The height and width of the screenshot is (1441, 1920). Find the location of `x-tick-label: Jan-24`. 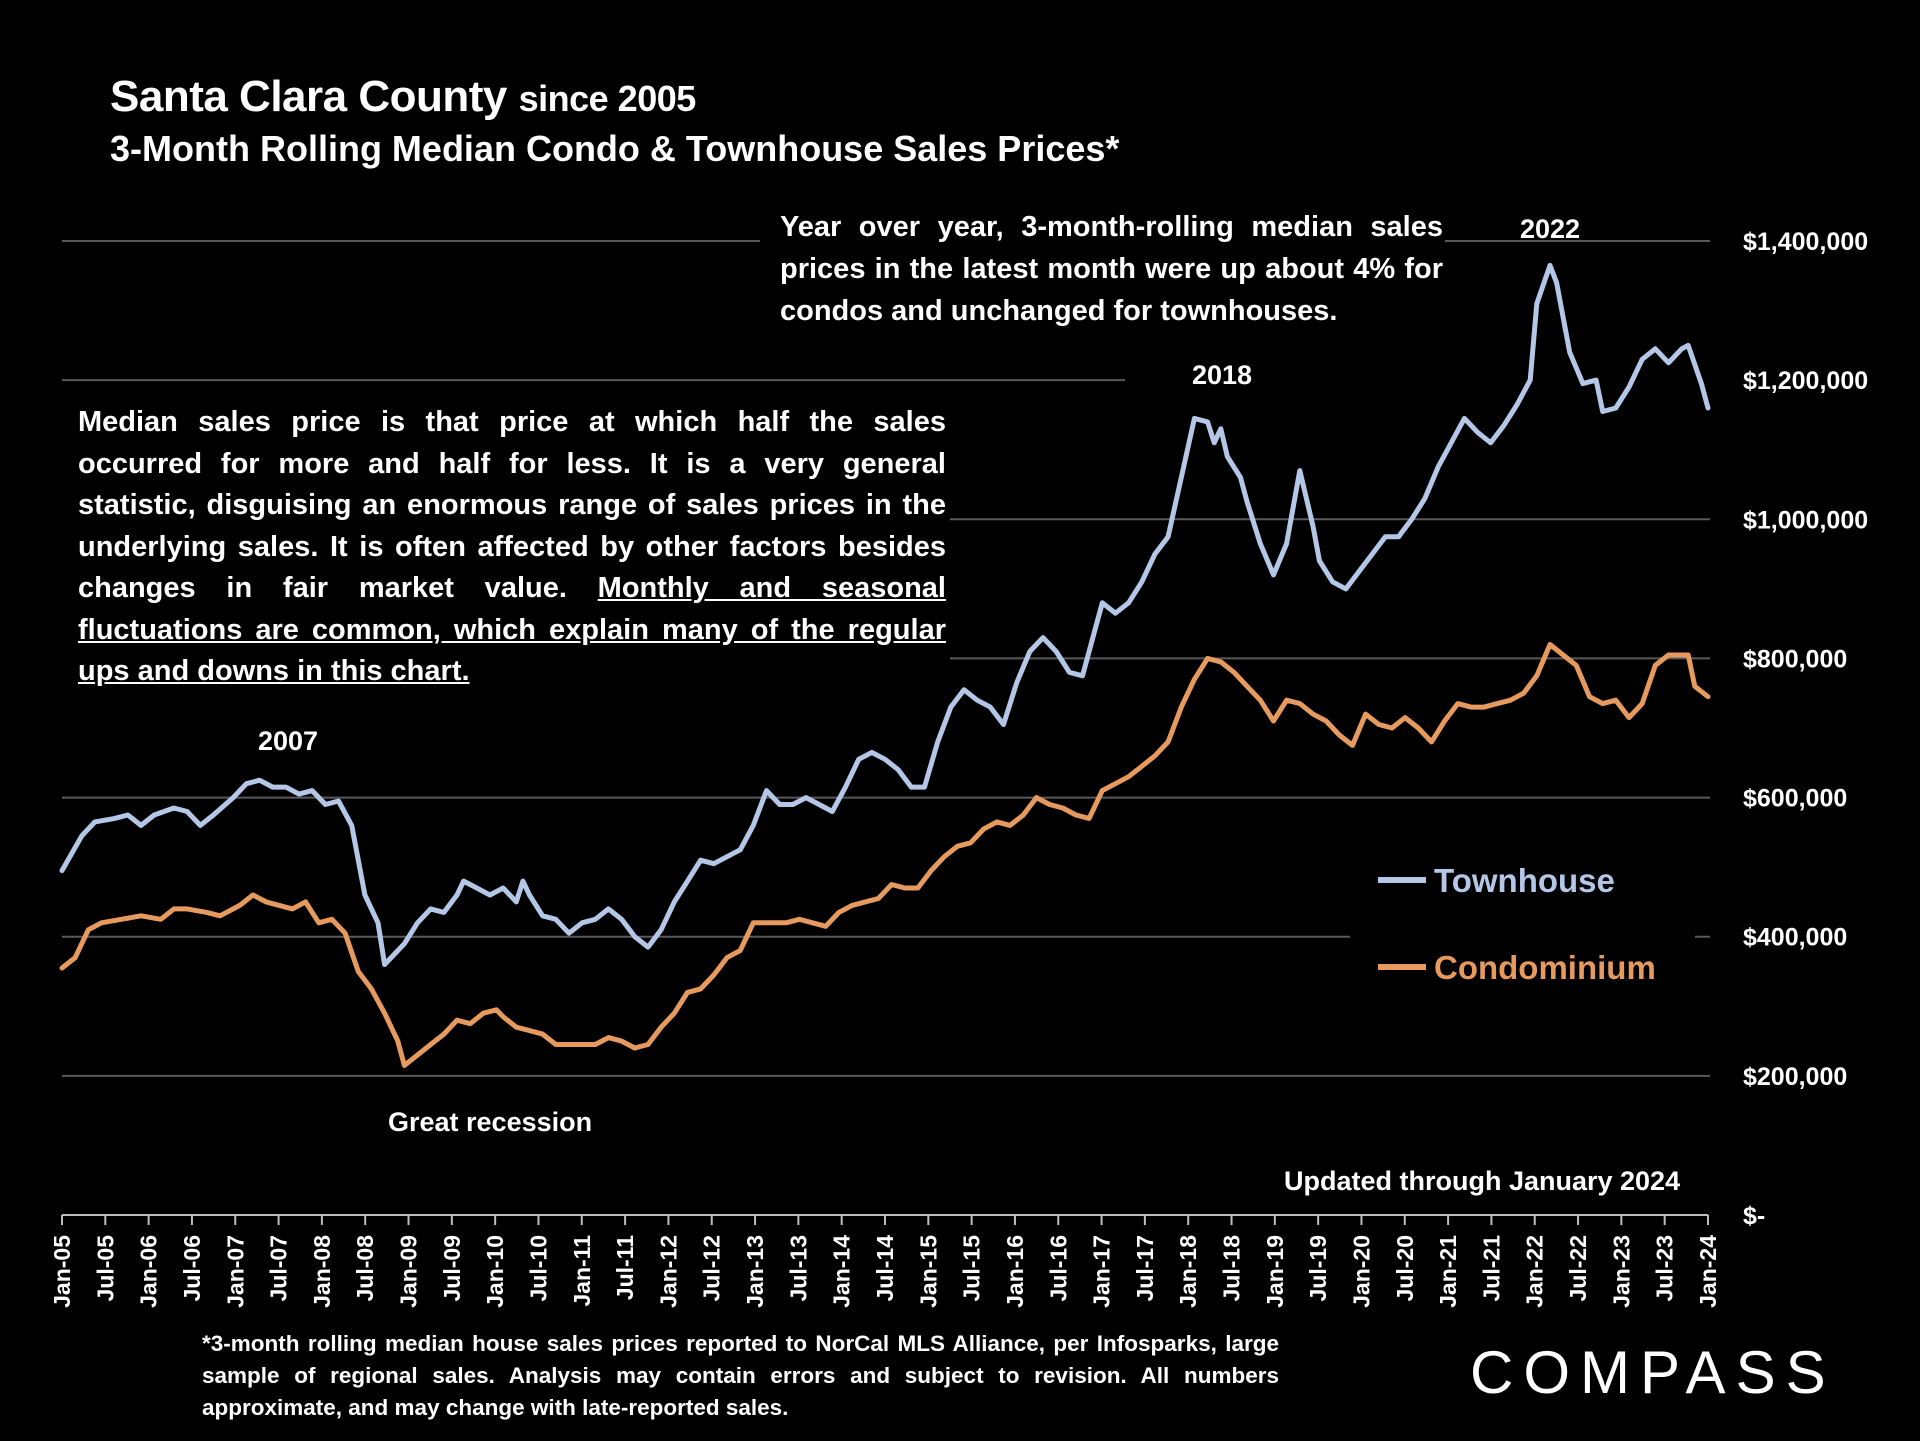

x-tick-label: Jan-24 is located at coordinates (1708, 1271).